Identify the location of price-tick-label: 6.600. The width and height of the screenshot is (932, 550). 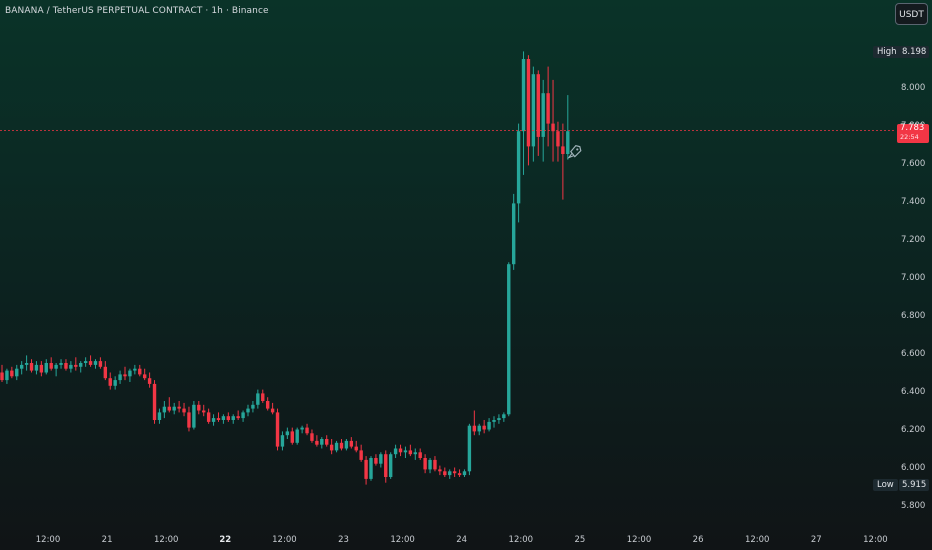
(913, 354).